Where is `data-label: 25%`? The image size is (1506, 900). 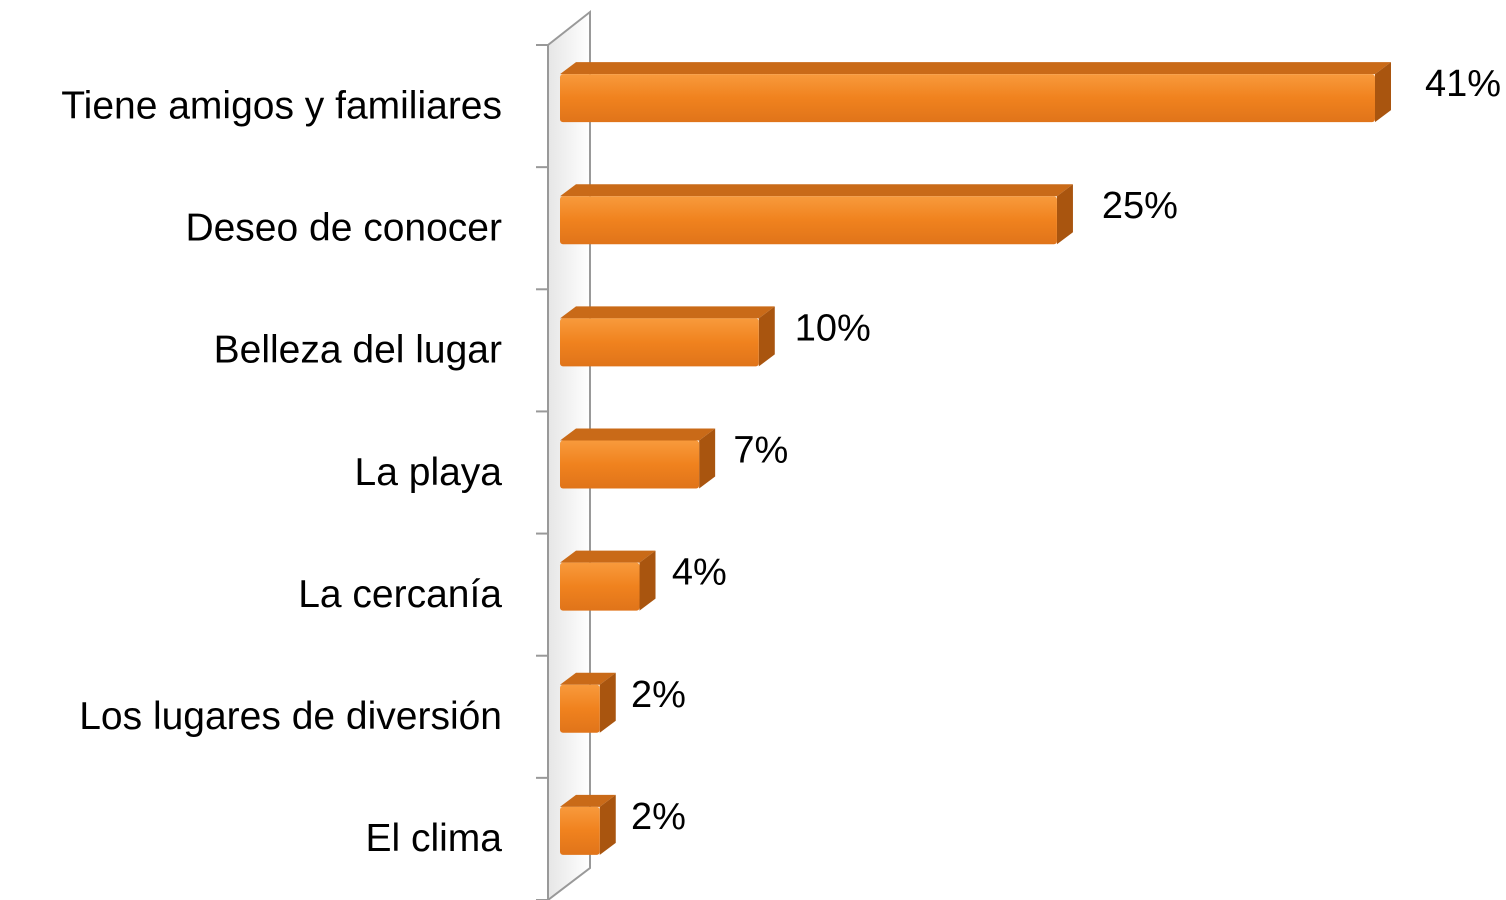
data-label: 25% is located at coordinates (1140, 206).